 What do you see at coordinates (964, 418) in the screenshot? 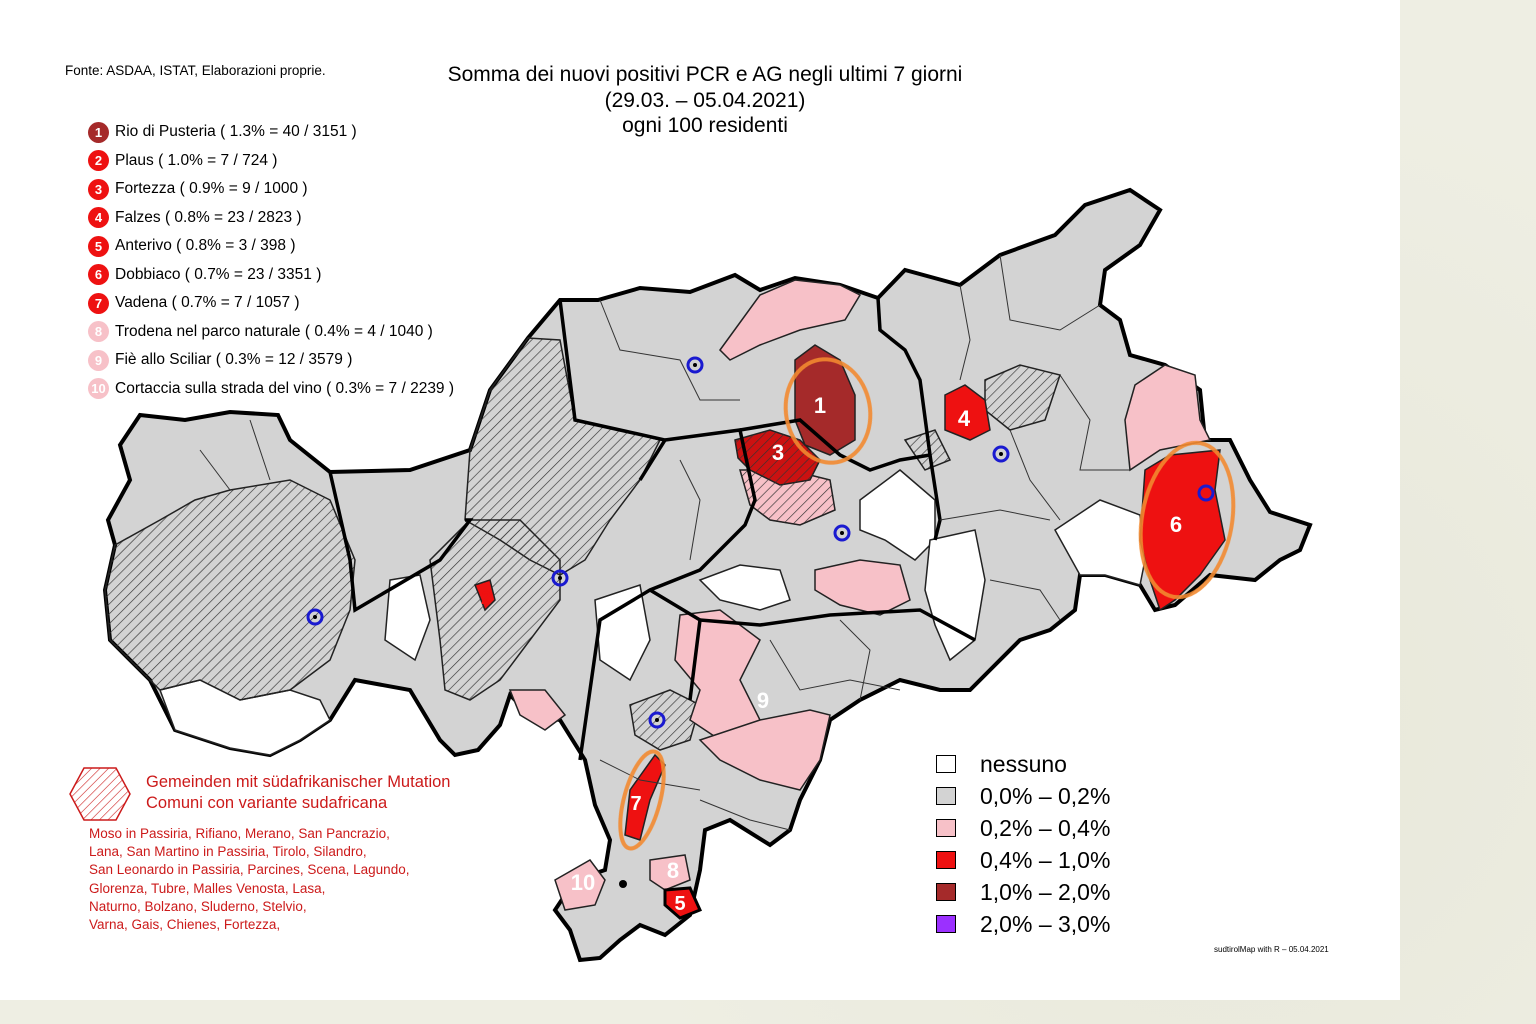
I see `map-label-4: 4` at bounding box center [964, 418].